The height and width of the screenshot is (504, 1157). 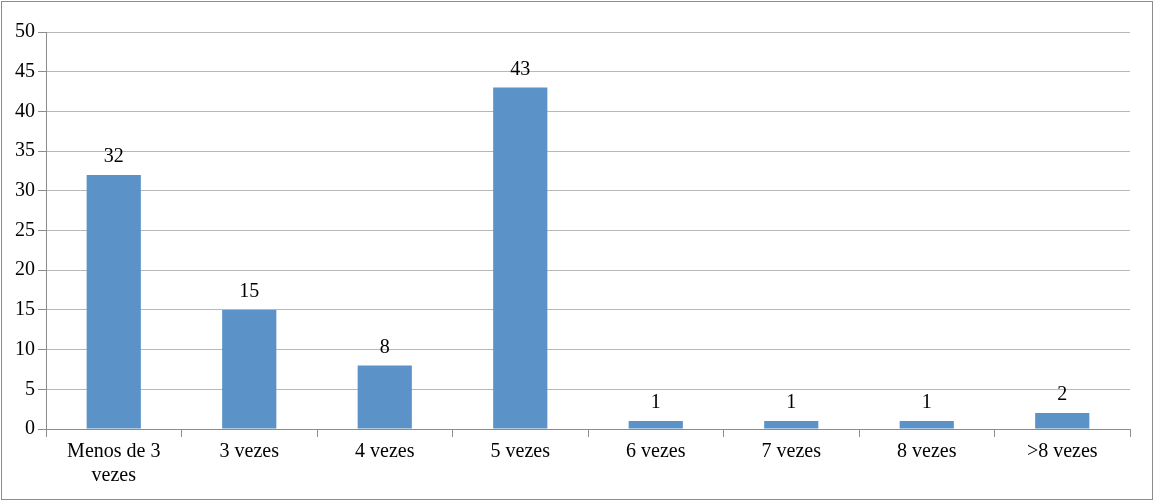 What do you see at coordinates (113, 155) in the screenshot?
I see `data-label: 32` at bounding box center [113, 155].